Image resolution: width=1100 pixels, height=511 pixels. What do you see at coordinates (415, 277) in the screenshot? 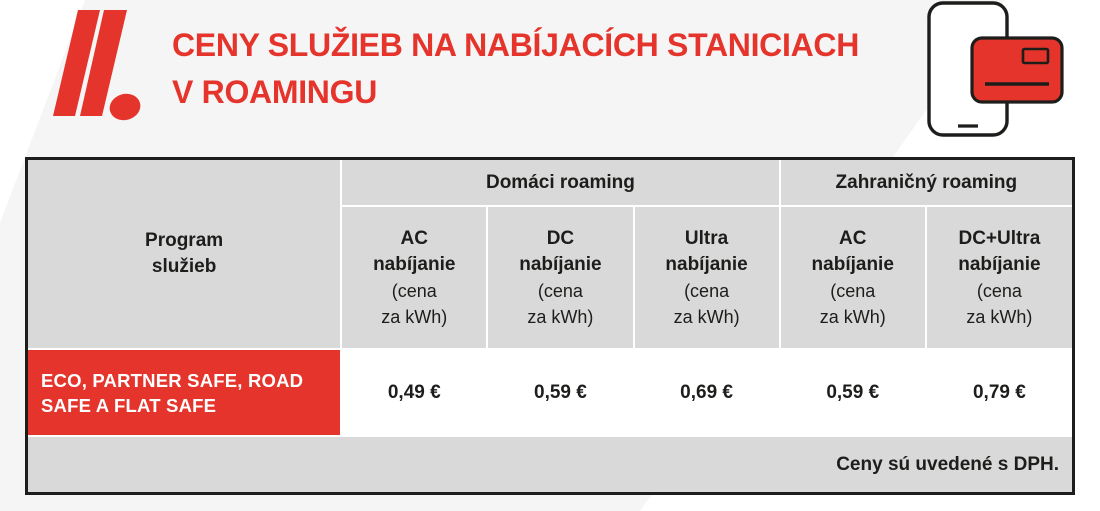
I see `column-header-ac-domestic: AC nabíjanie (cena za kWh)` at bounding box center [415, 277].